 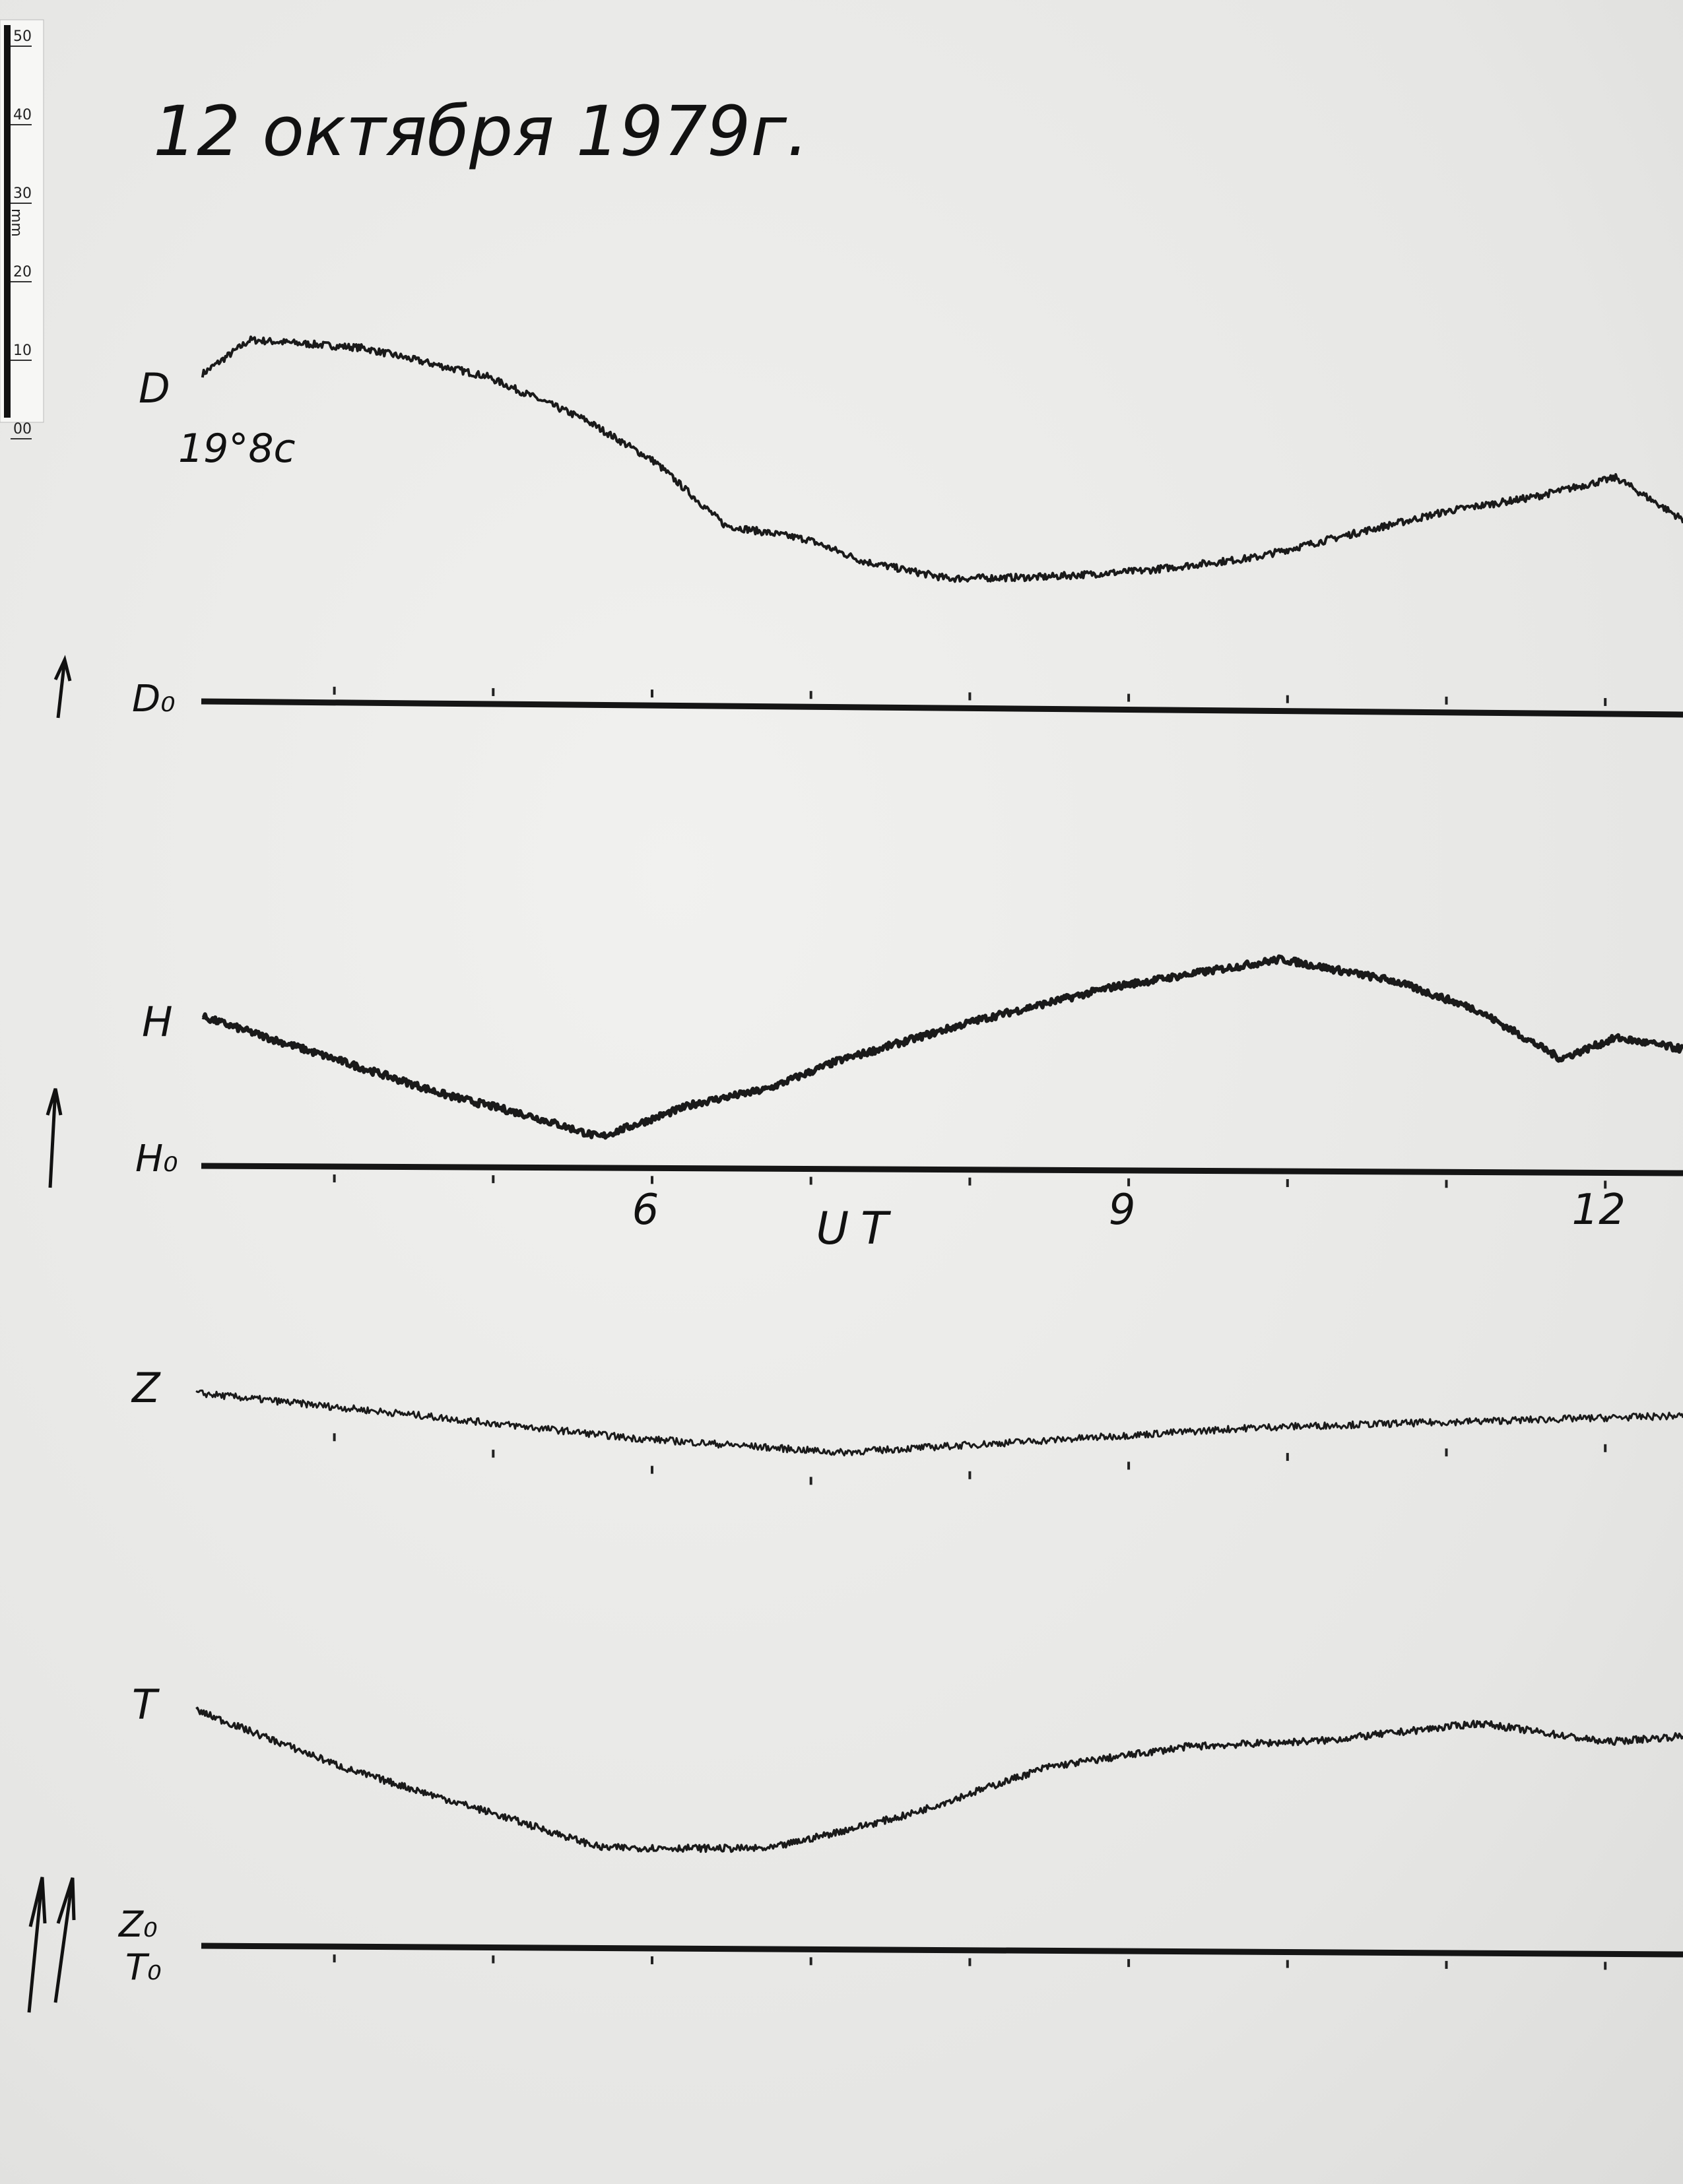 I want to click on trace-d, so click(x=942, y=459).